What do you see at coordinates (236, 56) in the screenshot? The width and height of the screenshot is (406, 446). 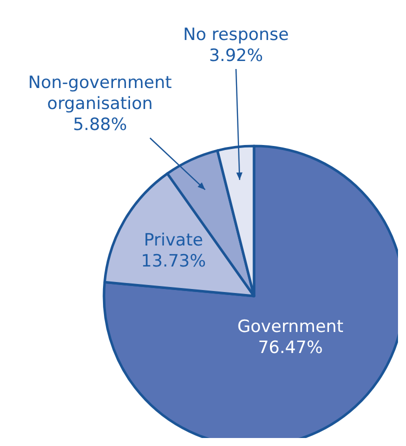 I see `data-label: 3.92%` at bounding box center [236, 56].